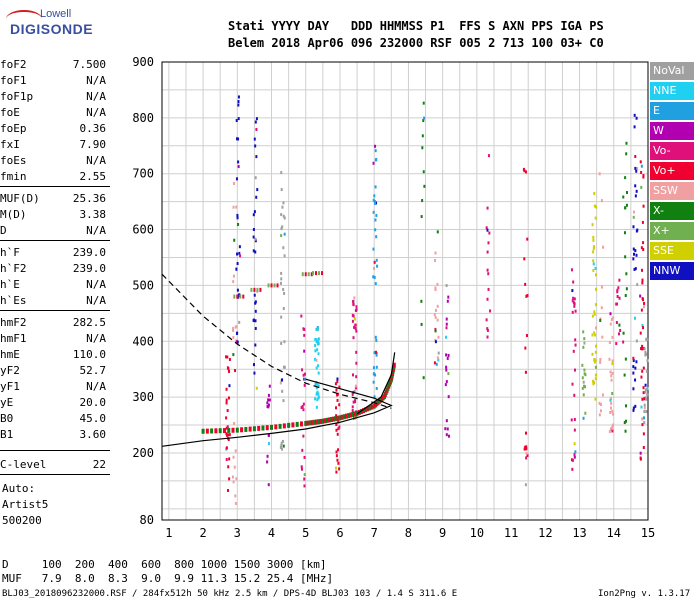  Describe the element at coordinates (93, 128) in the screenshot. I see `param-value: 0.36` at that location.